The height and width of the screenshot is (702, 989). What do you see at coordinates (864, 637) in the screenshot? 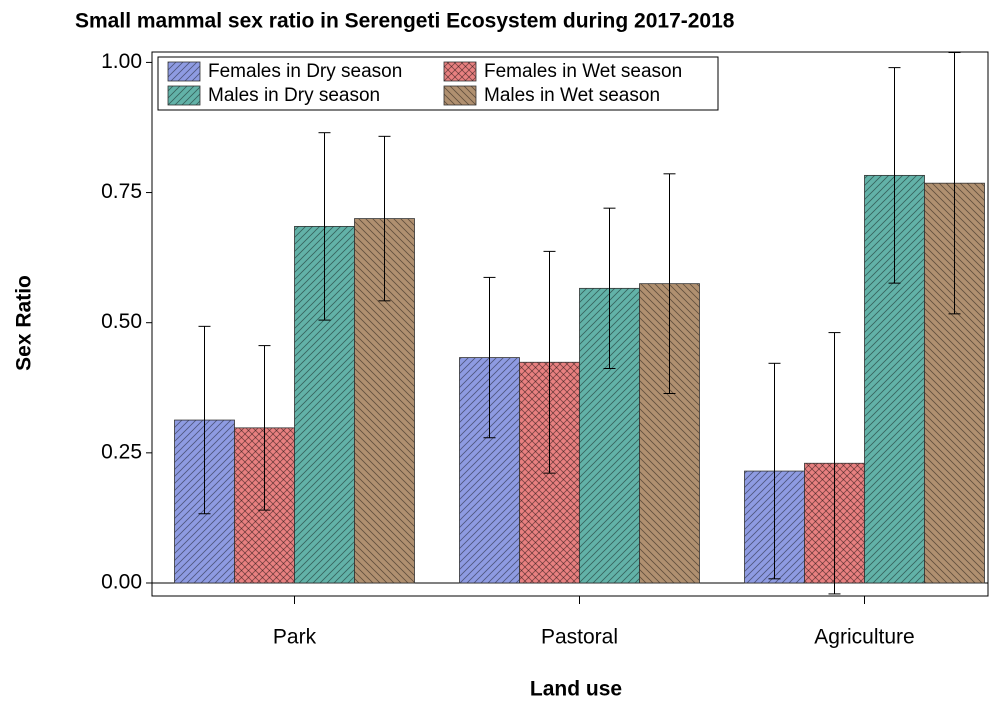
I see `x-tick-label: Agriculture` at bounding box center [864, 637].